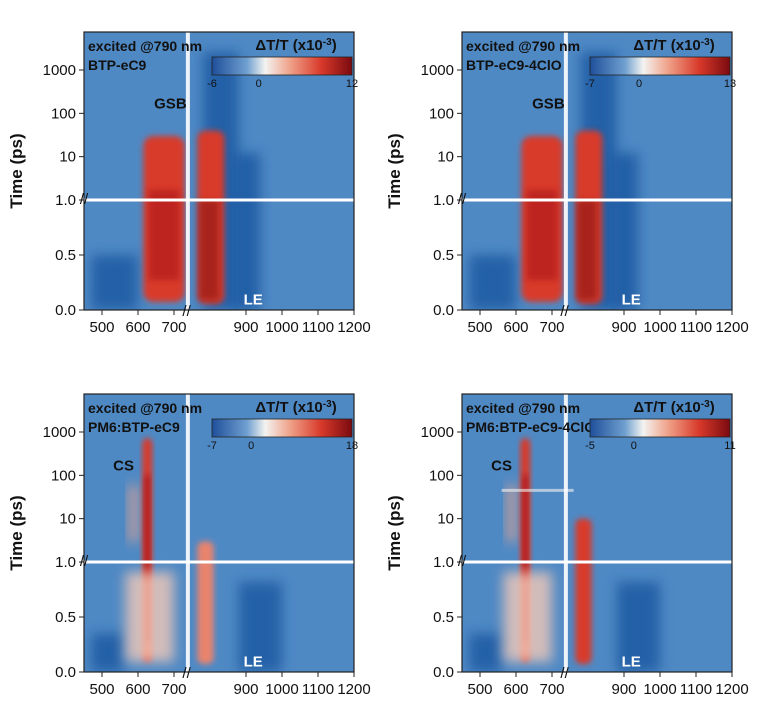 The height and width of the screenshot is (709, 768). Describe the element at coordinates (525, 558) in the screenshot. I see `cs-core` at that location.